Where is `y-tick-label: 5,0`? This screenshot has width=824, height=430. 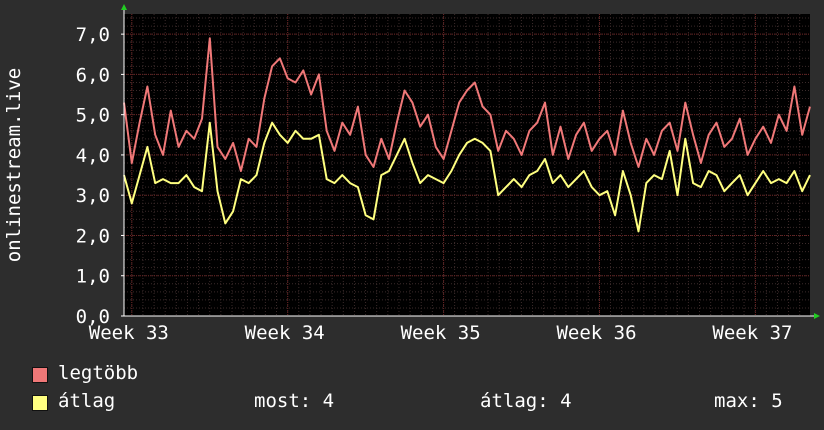 y-tick-label: 5,0 is located at coordinates (93, 116).